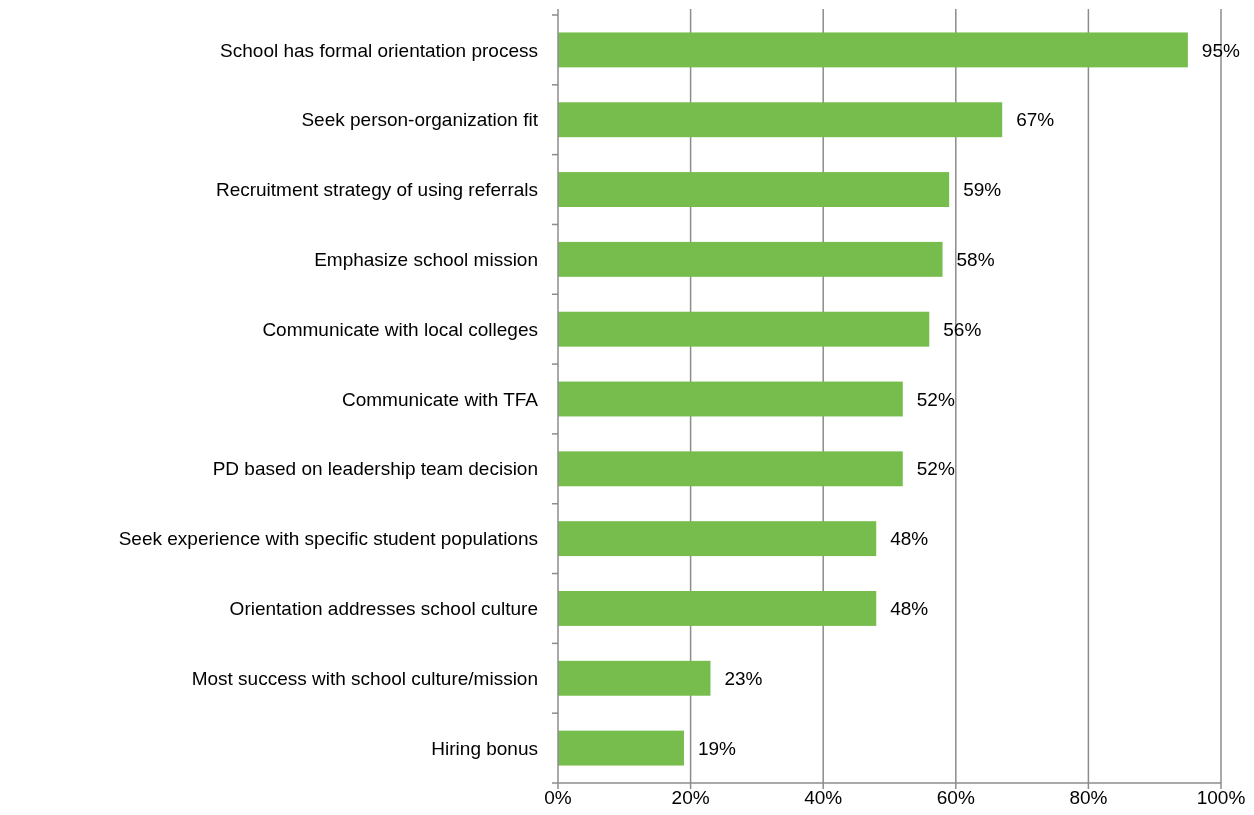  What do you see at coordinates (955, 797) in the screenshot?
I see `x-tick-label: 60%` at bounding box center [955, 797].